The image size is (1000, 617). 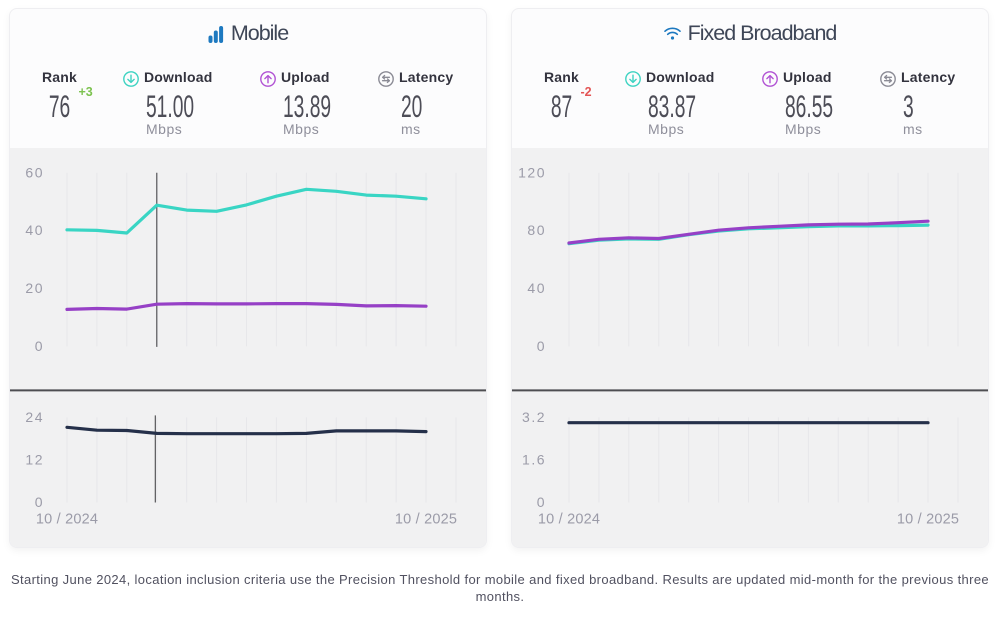 What do you see at coordinates (532, 172) in the screenshot?
I see `svg-text: 120` at bounding box center [532, 172].